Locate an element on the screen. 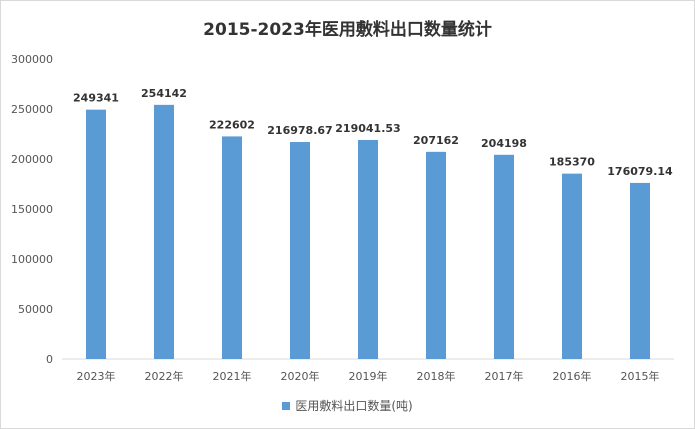  x-tick-label: 2020年 is located at coordinates (300, 376).